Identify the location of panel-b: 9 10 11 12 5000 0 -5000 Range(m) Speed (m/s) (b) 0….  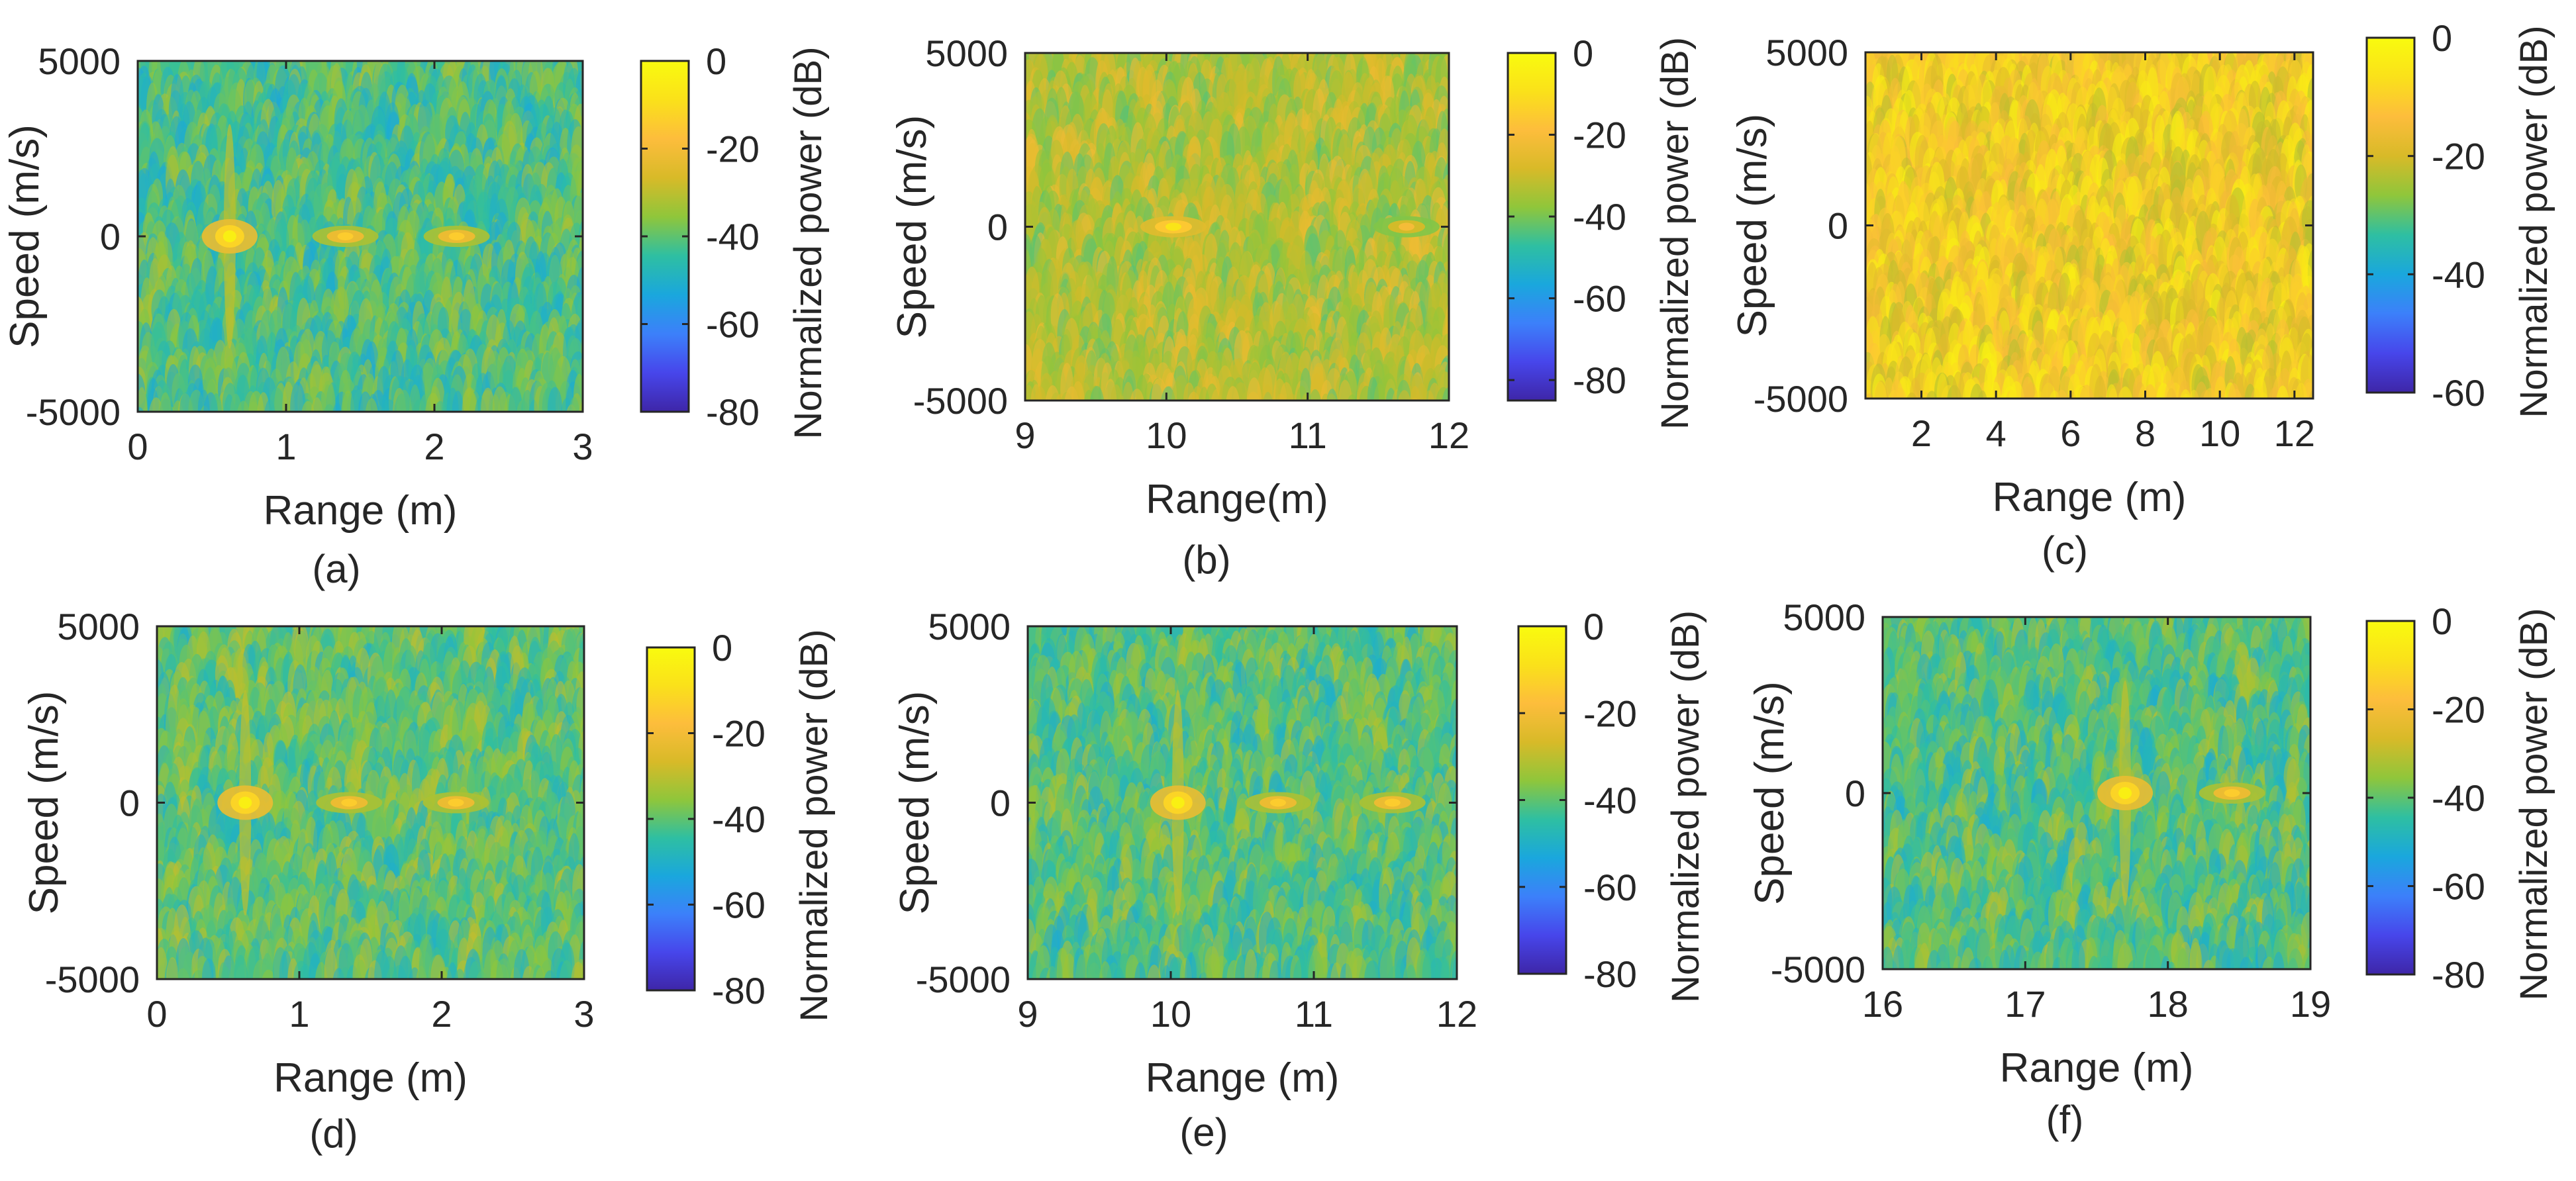
(1293, 307).